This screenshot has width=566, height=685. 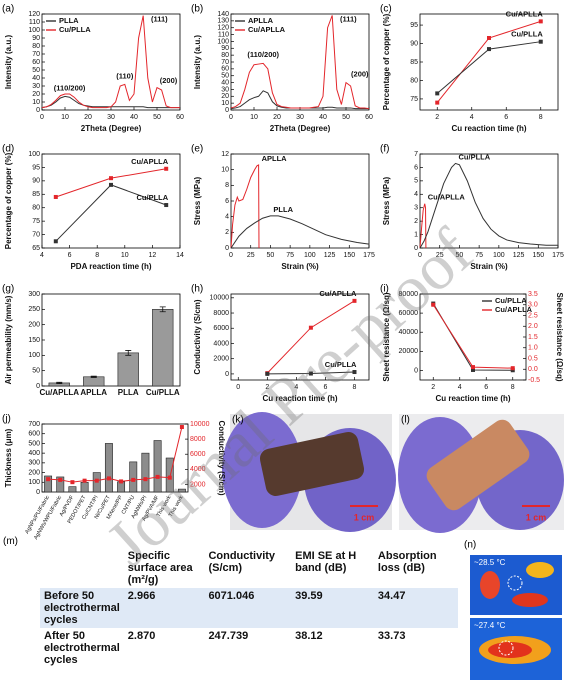 I want to click on cell: 6071.046, so click(x=248, y=608).